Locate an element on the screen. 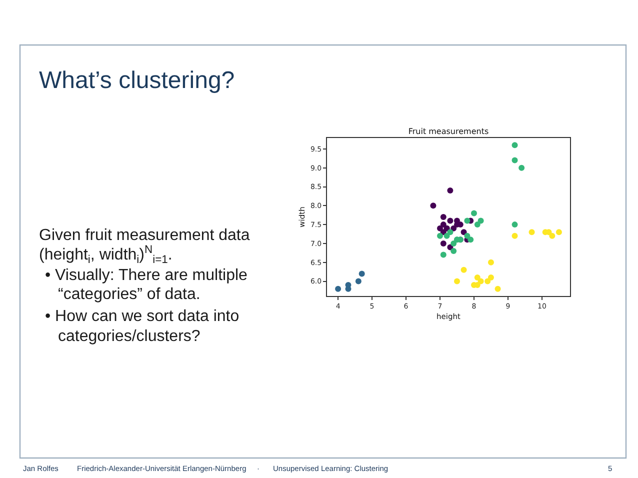 This screenshot has width=638, height=478. chart-title: Fruit measurements is located at coordinates (448, 131).